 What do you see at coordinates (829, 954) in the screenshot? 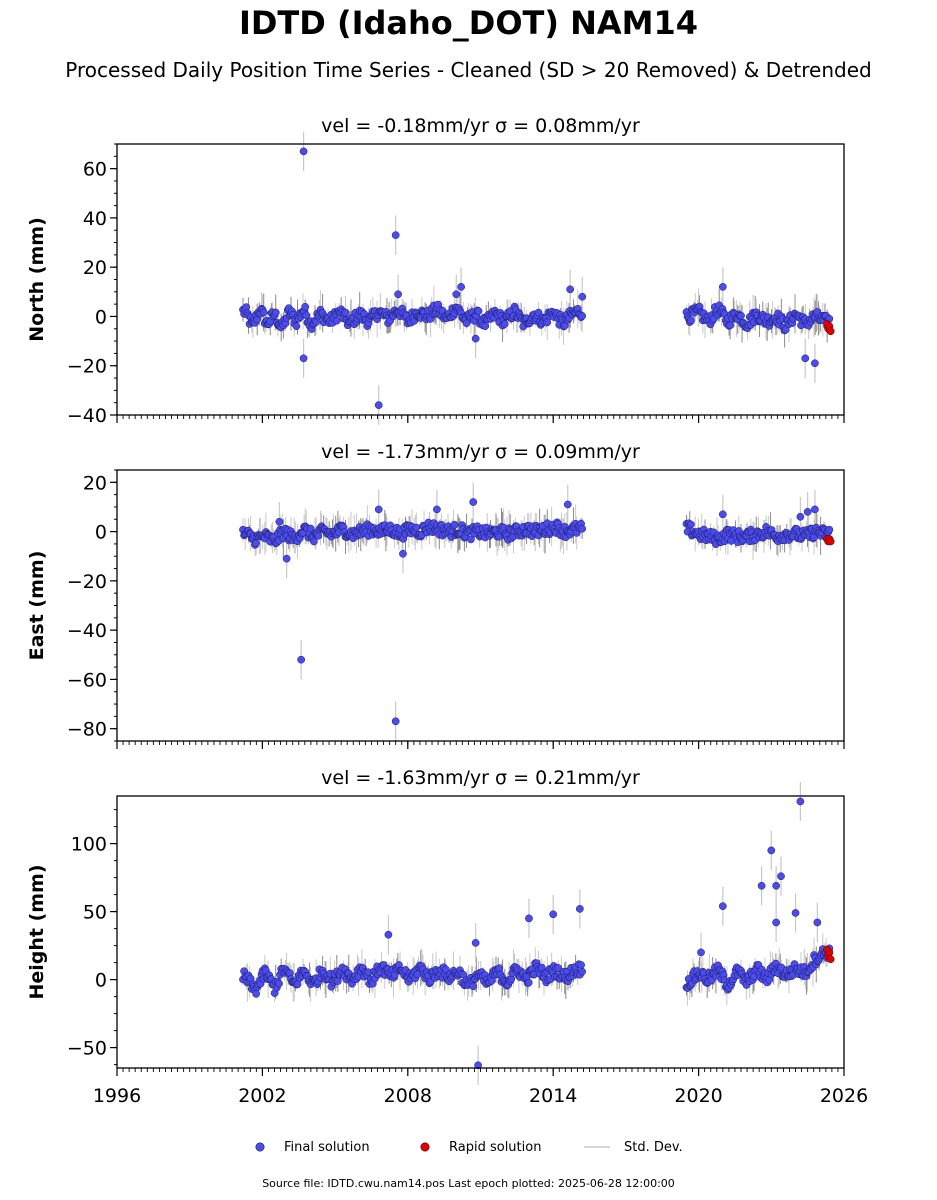
I see `height-rapid-points` at bounding box center [829, 954].